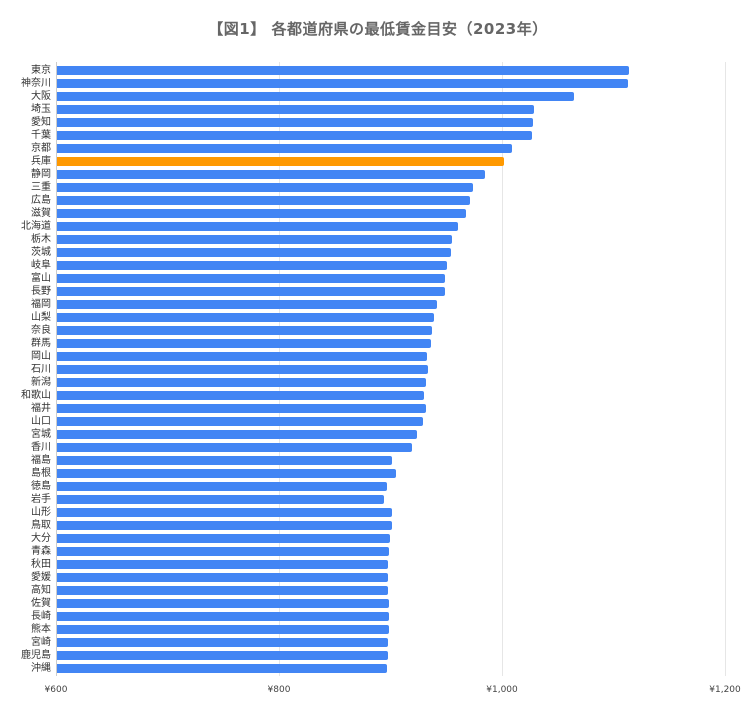 The height and width of the screenshot is (719, 756). I want to click on bar-row: 茨城, so click(378, 252).